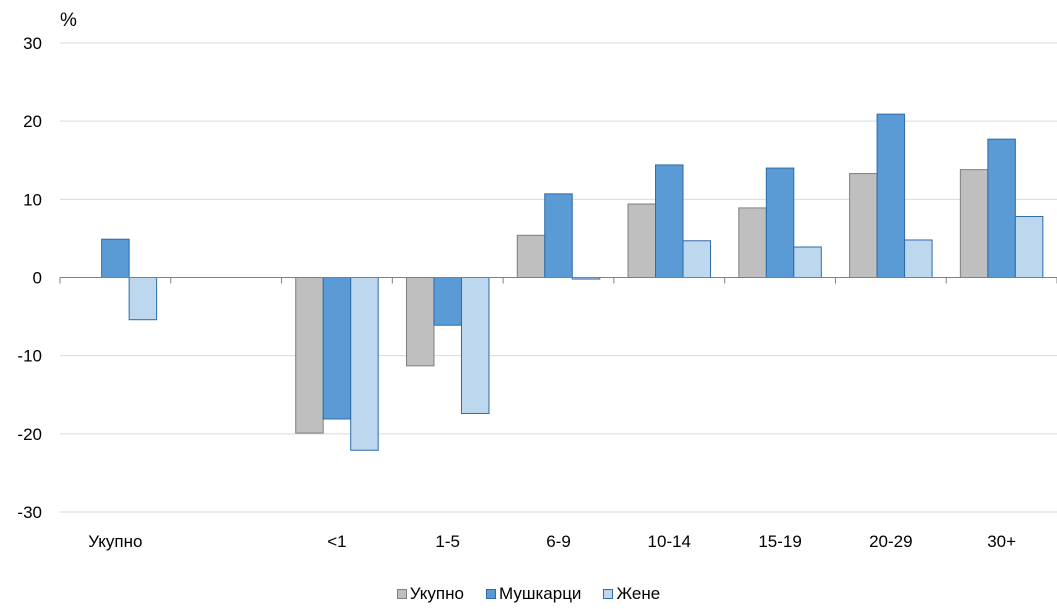  What do you see at coordinates (29, 434) in the screenshot?
I see `y-tick-label: -20` at bounding box center [29, 434].